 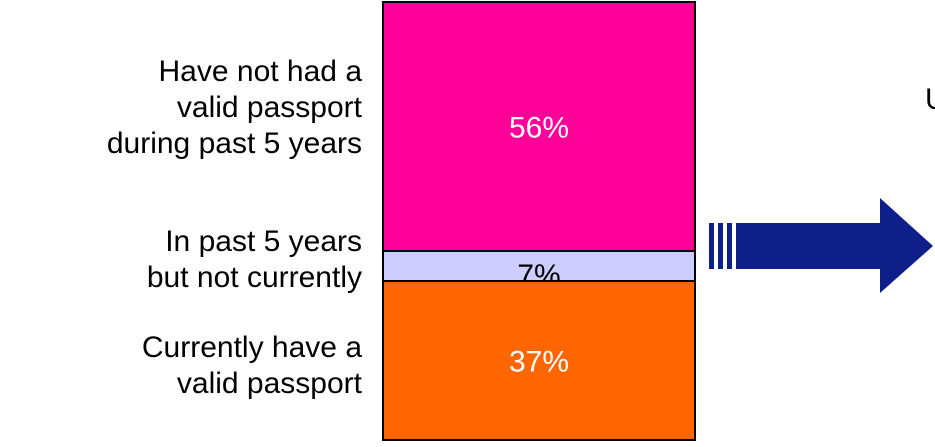 I want to click on segment-current-passport, so click(x=539, y=360).